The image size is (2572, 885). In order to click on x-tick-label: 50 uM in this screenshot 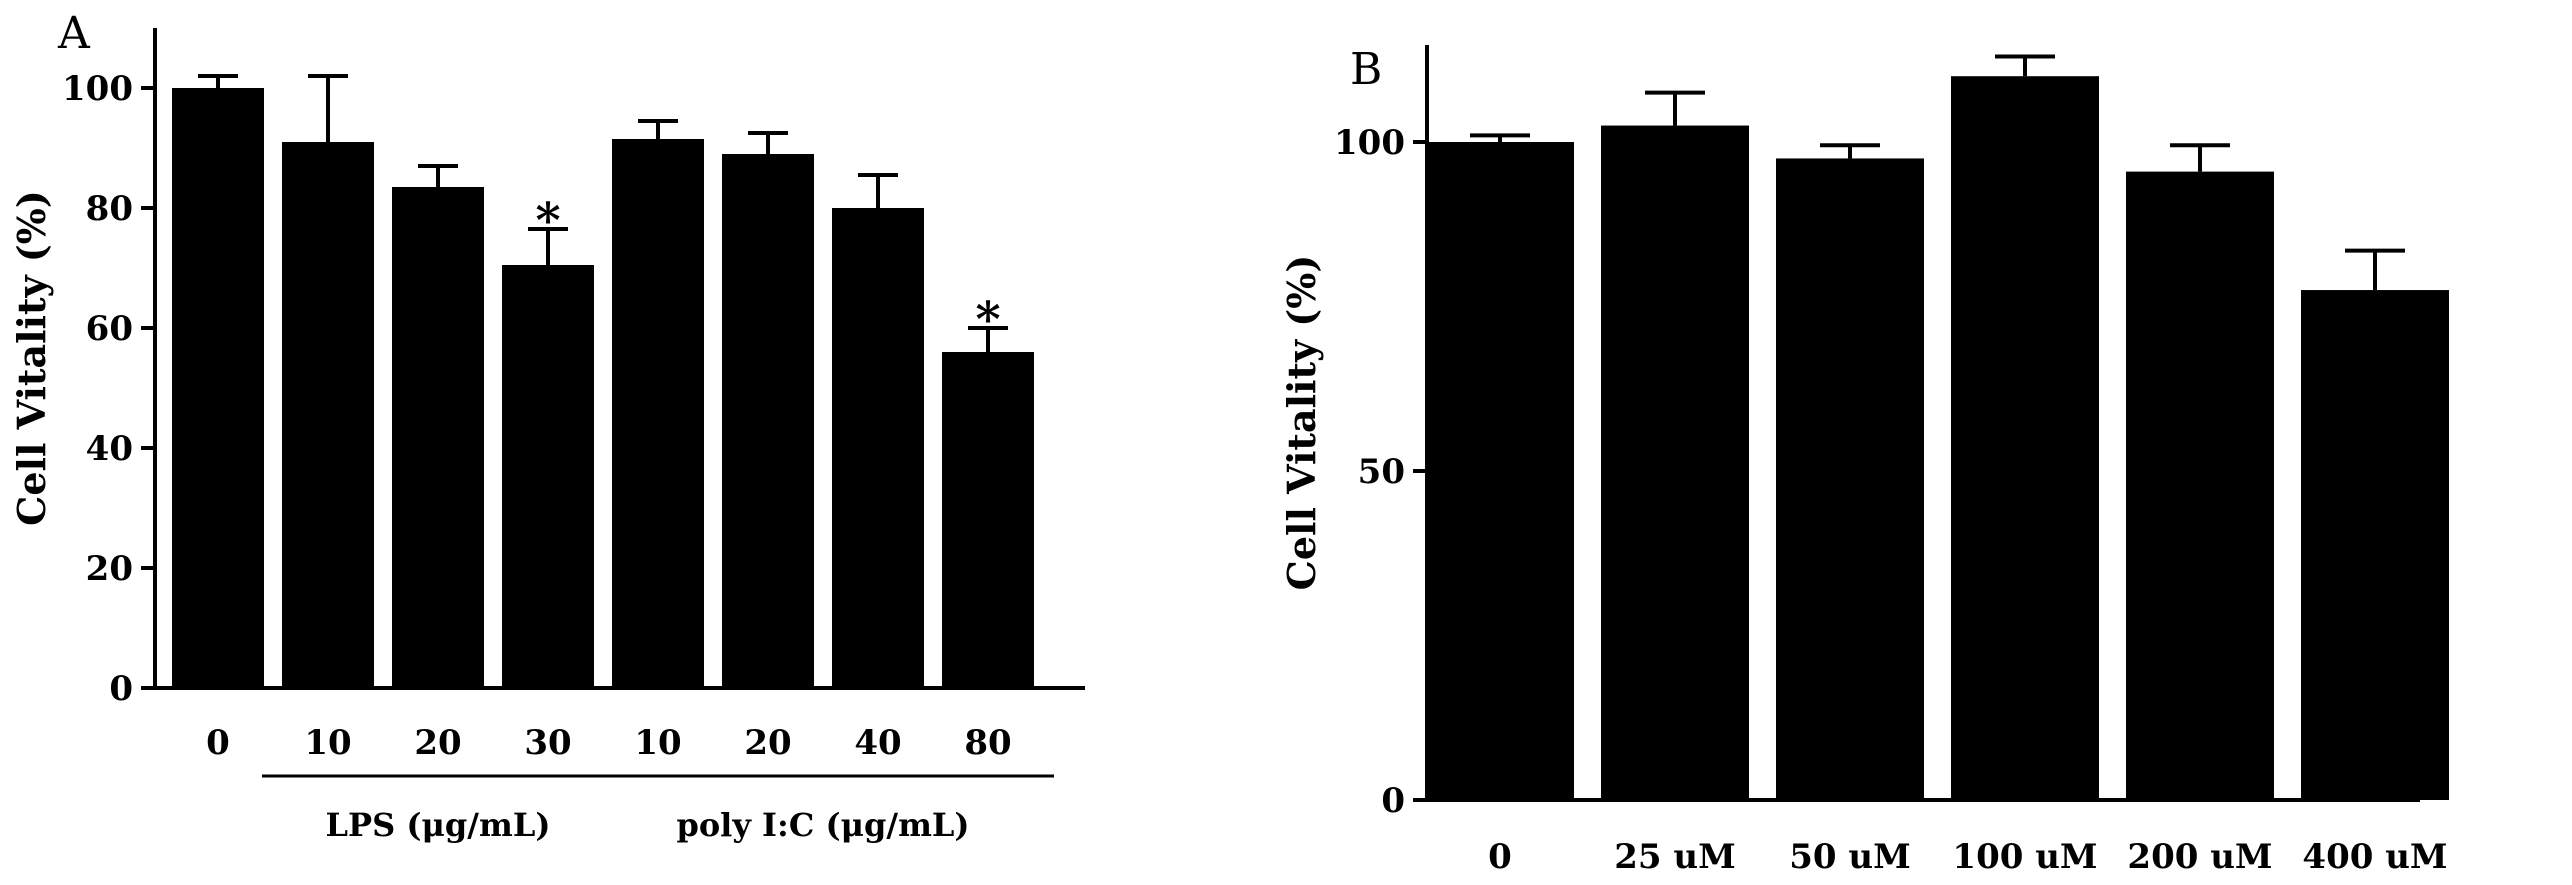, I will do `click(1850, 857)`.